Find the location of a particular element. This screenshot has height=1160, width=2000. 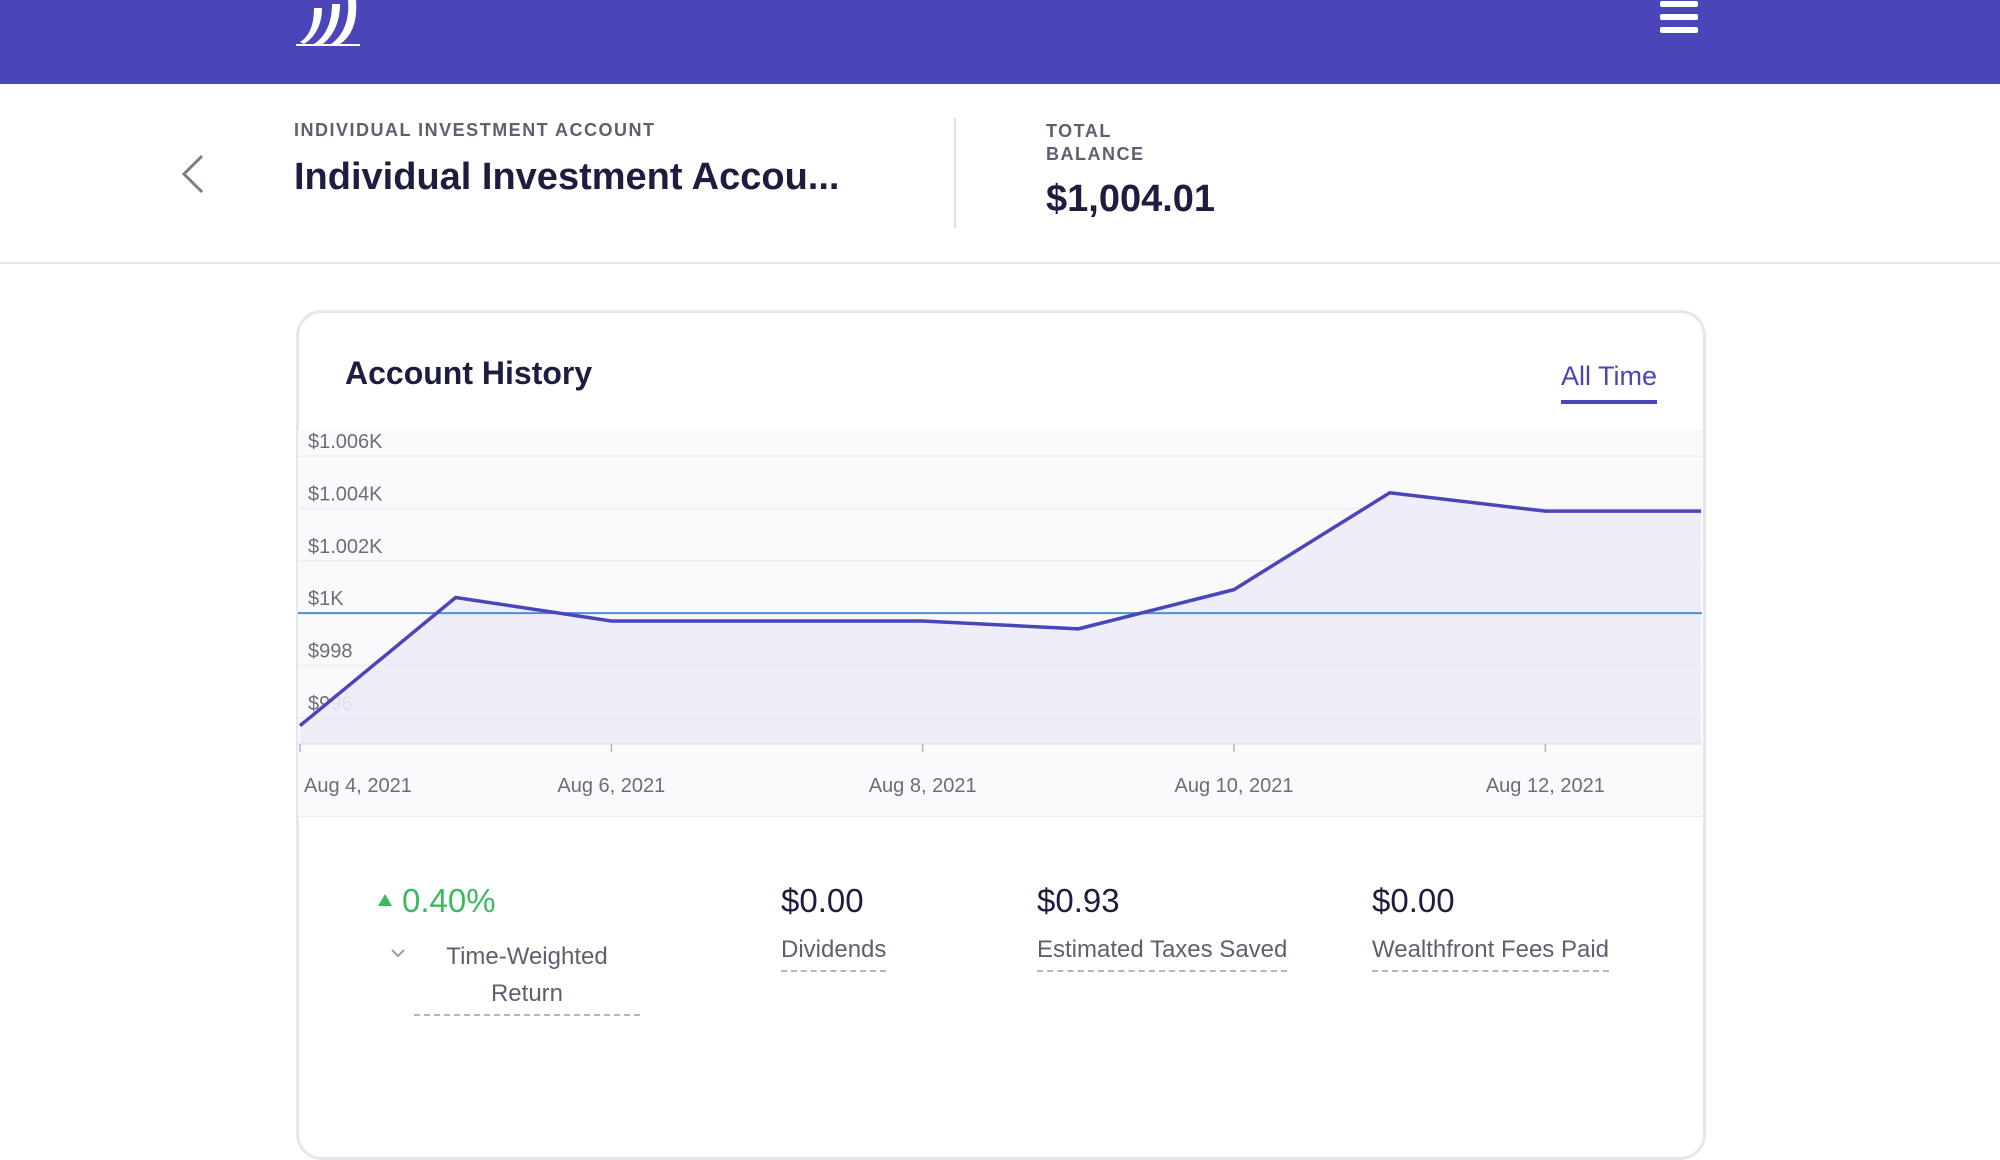

twr-label: Time-Weighted Return is located at coordinates (527, 977).